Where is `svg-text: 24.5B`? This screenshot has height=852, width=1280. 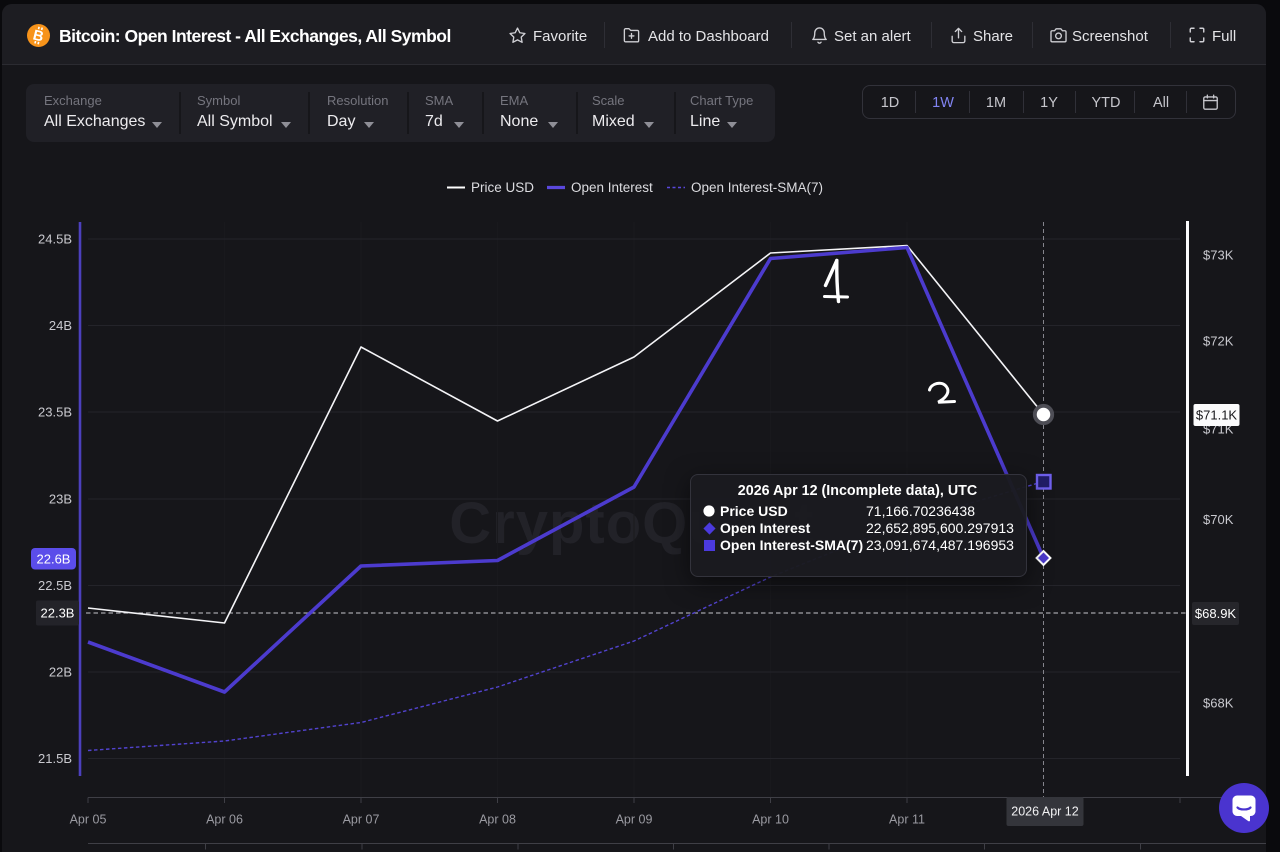
svg-text: 24.5B is located at coordinates (55, 239).